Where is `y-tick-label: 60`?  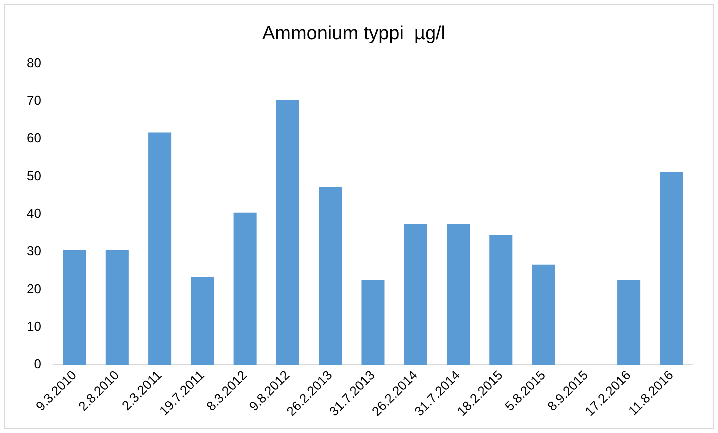 y-tick-label: 60 is located at coordinates (34, 138).